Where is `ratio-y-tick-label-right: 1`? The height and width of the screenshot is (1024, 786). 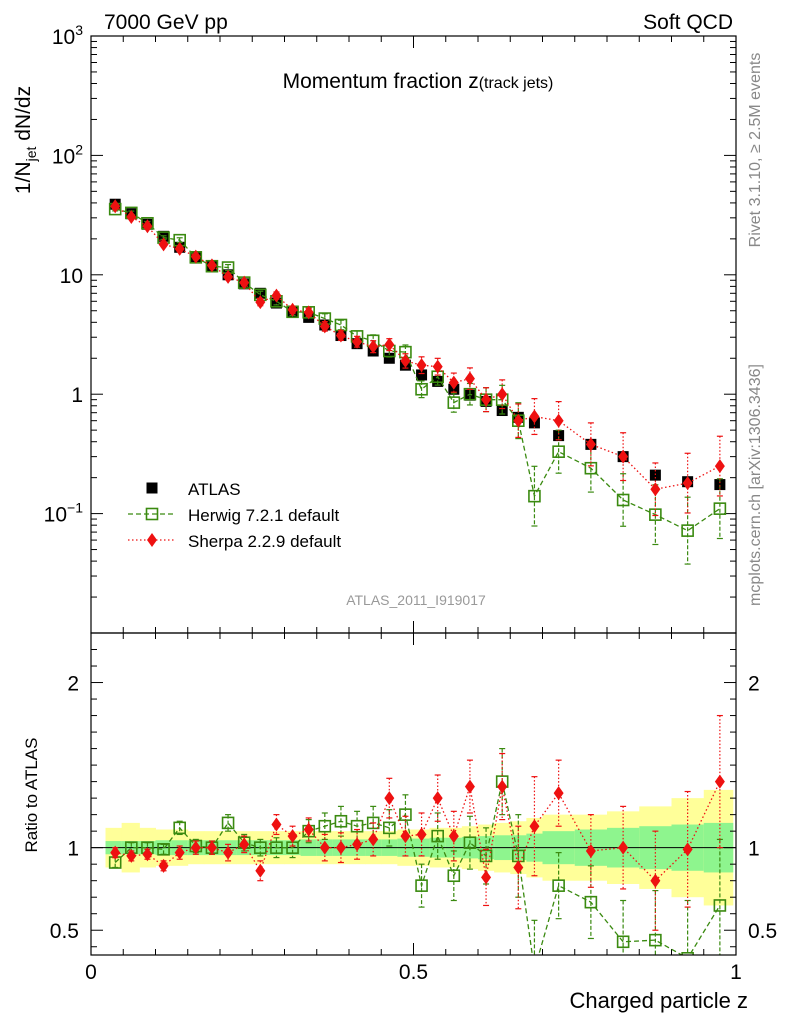
ratio-y-tick-label-right: 1 is located at coordinates (754, 849).